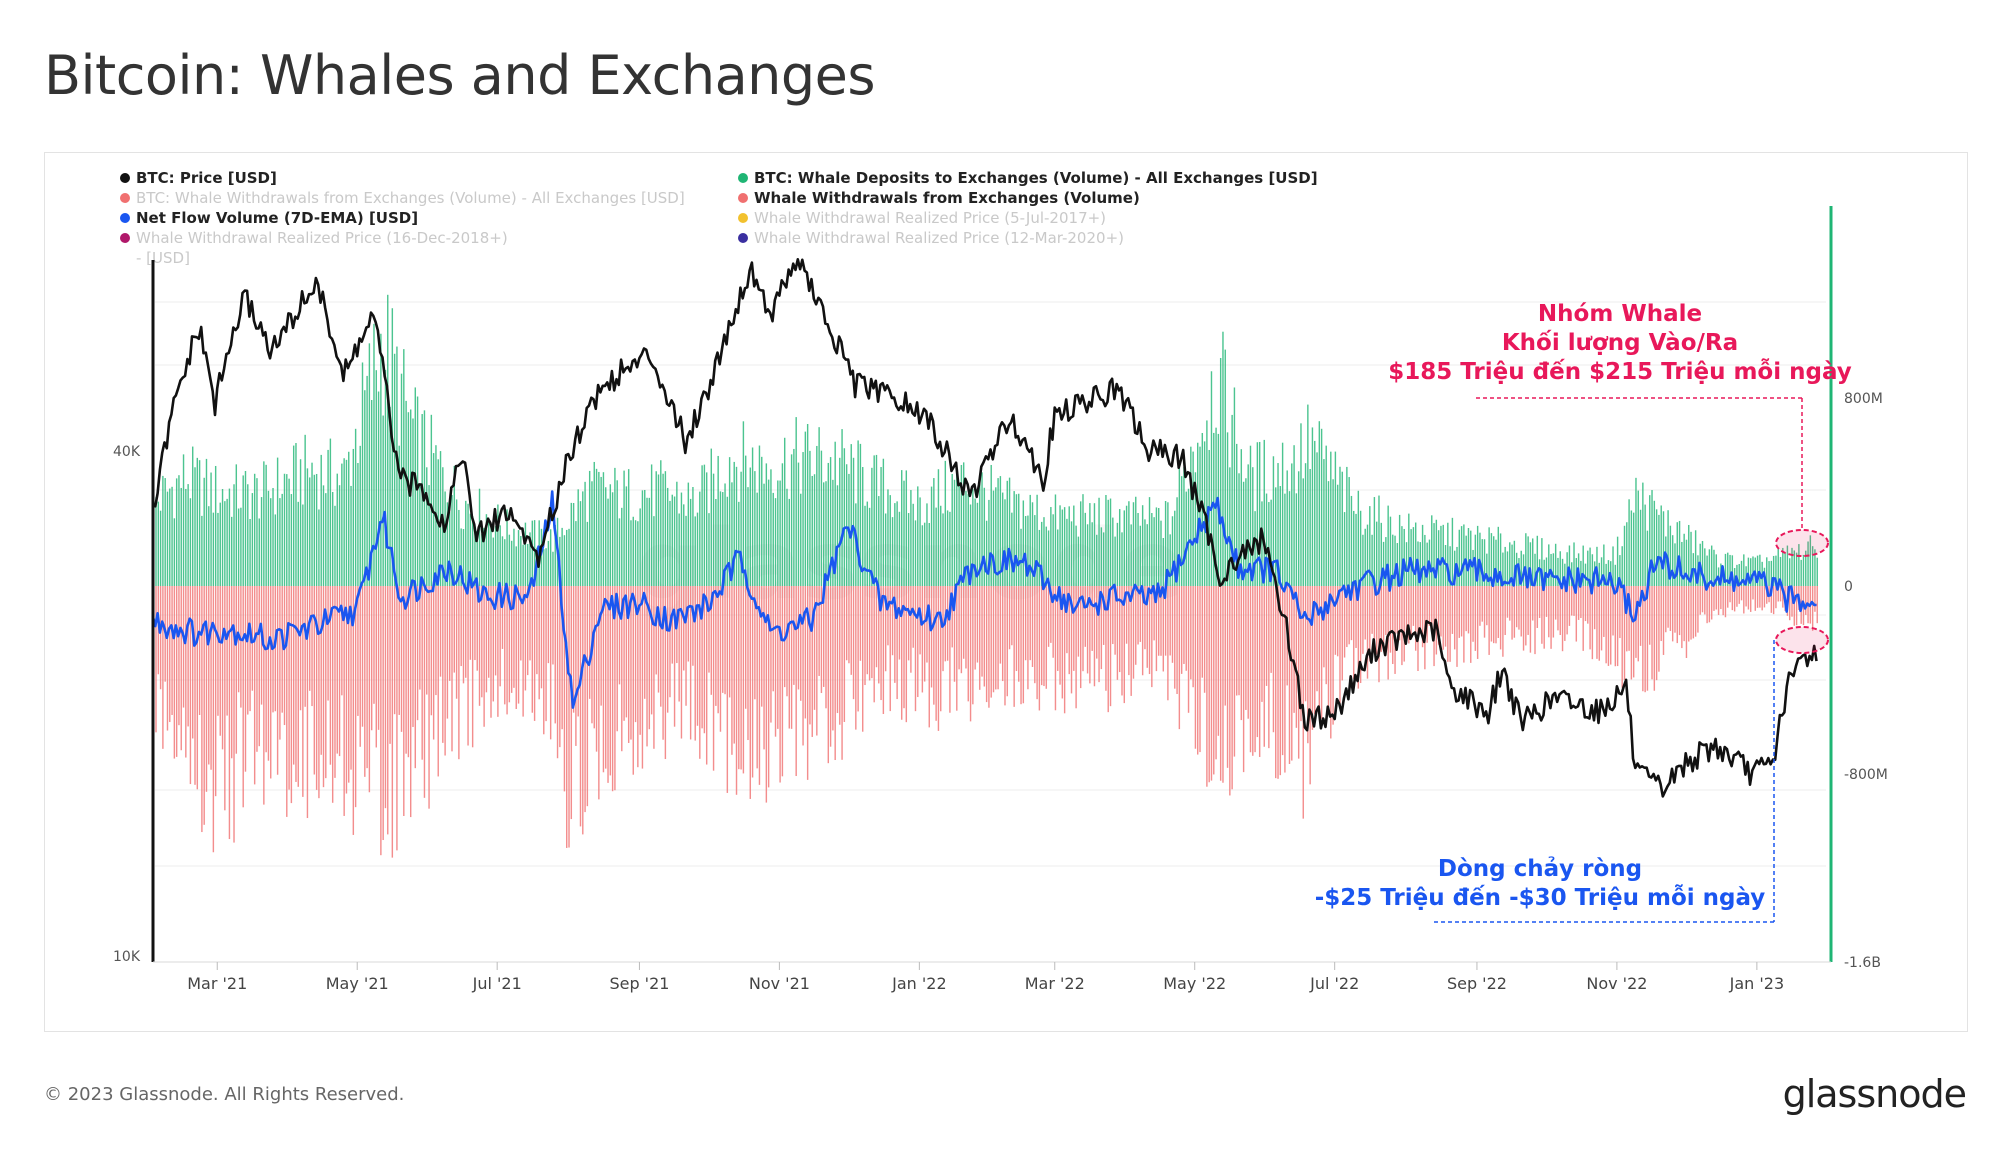 The image size is (2000, 1152). What do you see at coordinates (1802, 543) in the screenshot?
I see `whale-deposit-highlight` at bounding box center [1802, 543].